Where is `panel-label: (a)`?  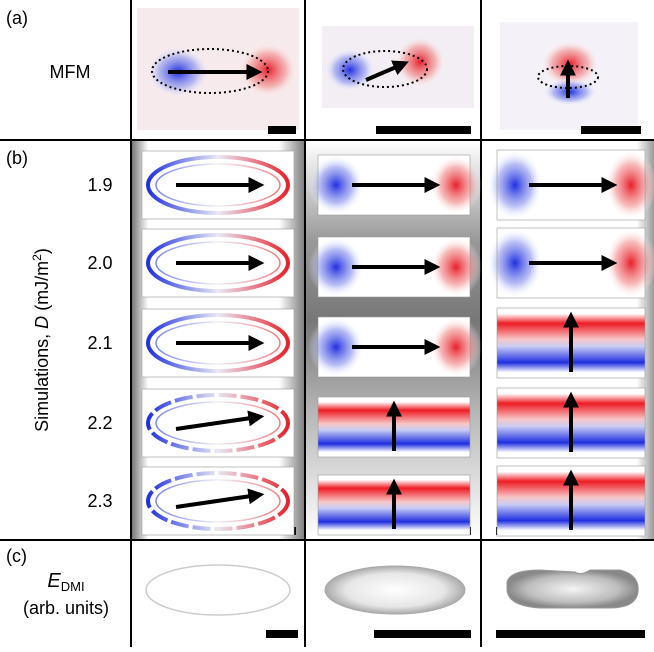
panel-label: (a) is located at coordinates (17, 18).